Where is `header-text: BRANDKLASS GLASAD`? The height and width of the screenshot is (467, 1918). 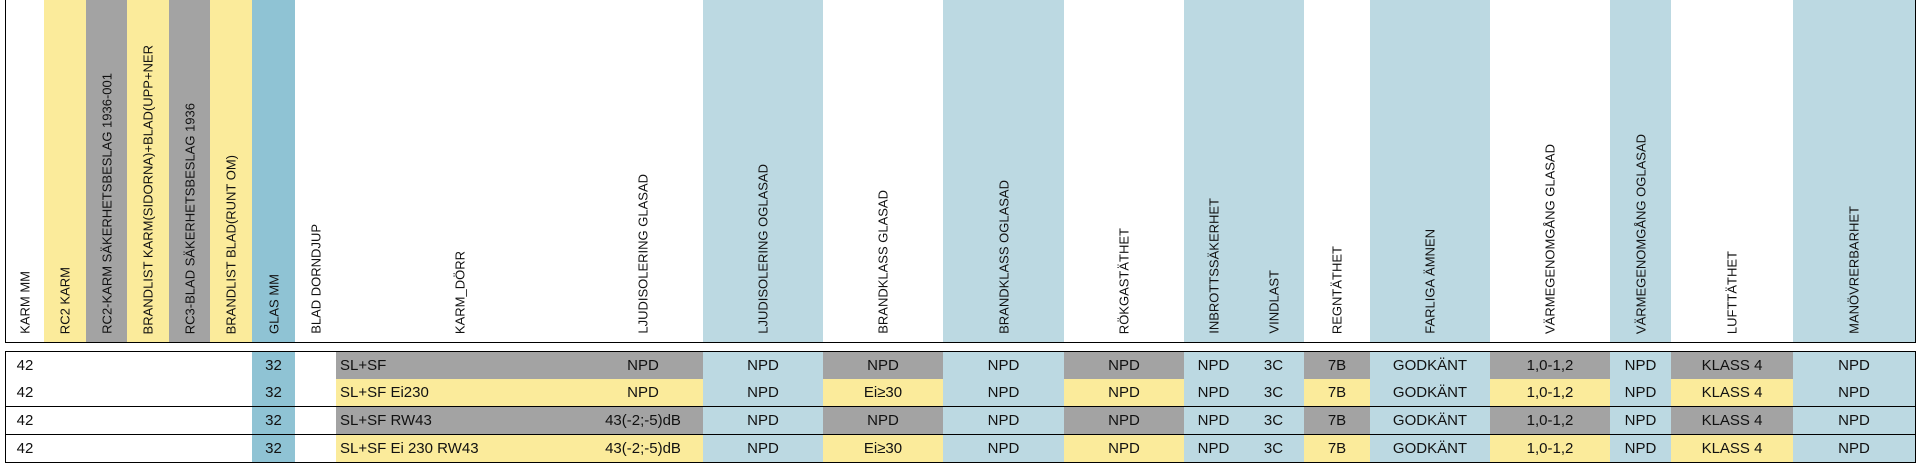
header-text: BRANDKLASS GLASAD is located at coordinates (883, 262).